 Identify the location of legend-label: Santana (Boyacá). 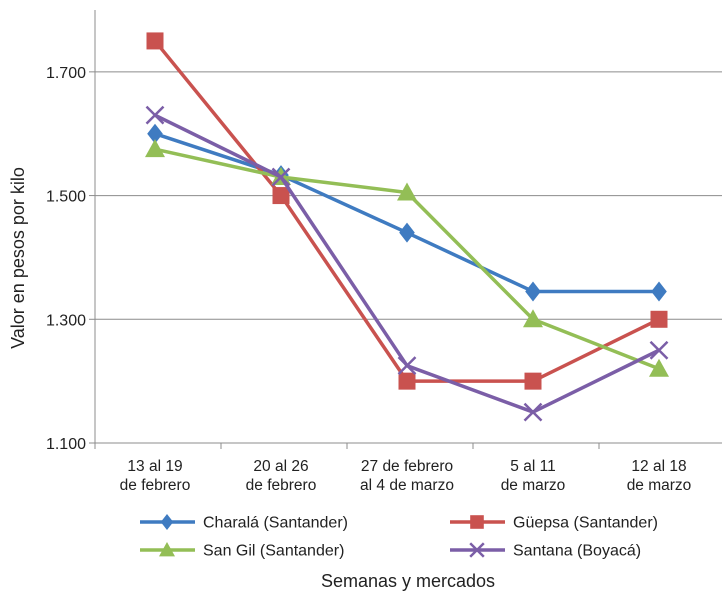
(577, 551).